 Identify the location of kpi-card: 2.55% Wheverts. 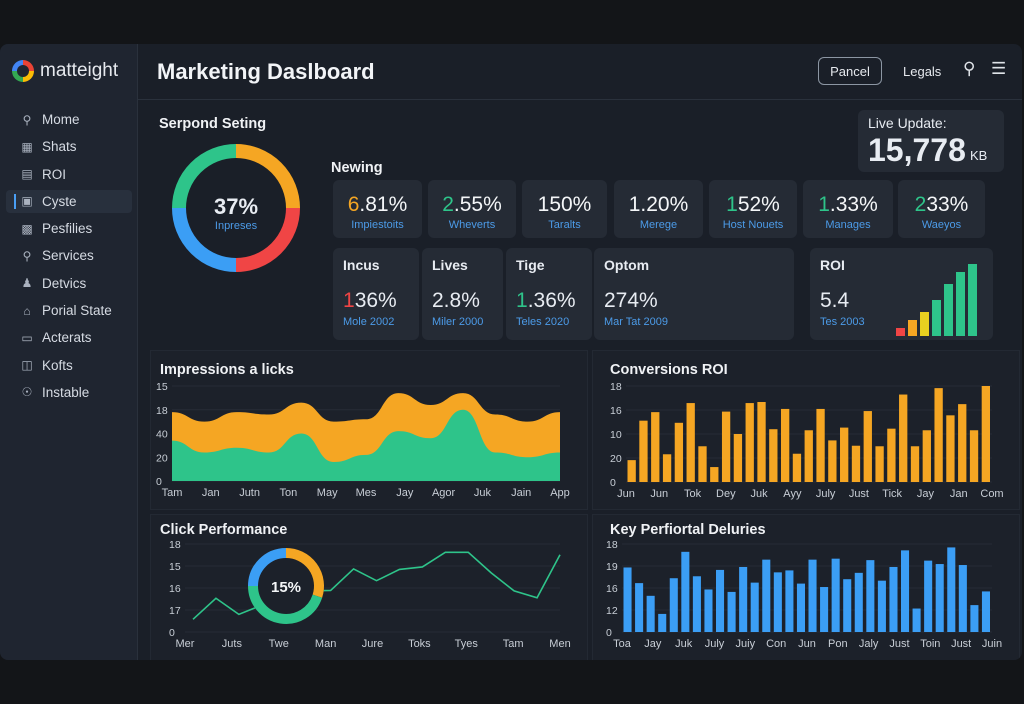
(472, 209).